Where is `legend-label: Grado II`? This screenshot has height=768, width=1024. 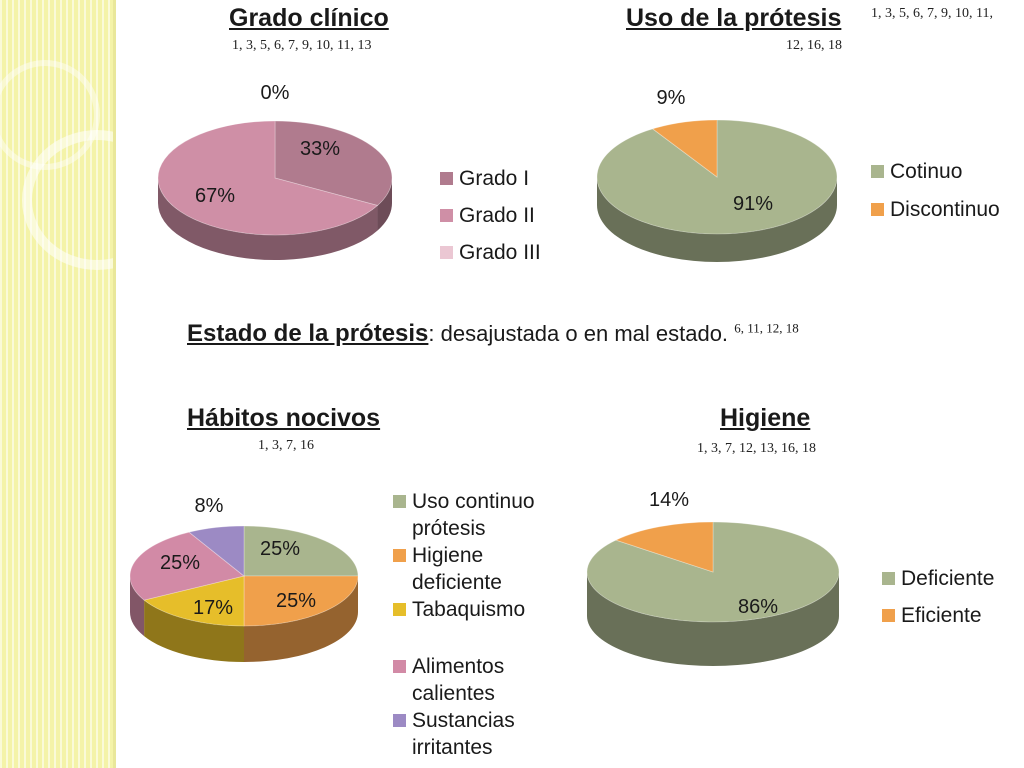
legend-label: Grado II is located at coordinates (497, 215).